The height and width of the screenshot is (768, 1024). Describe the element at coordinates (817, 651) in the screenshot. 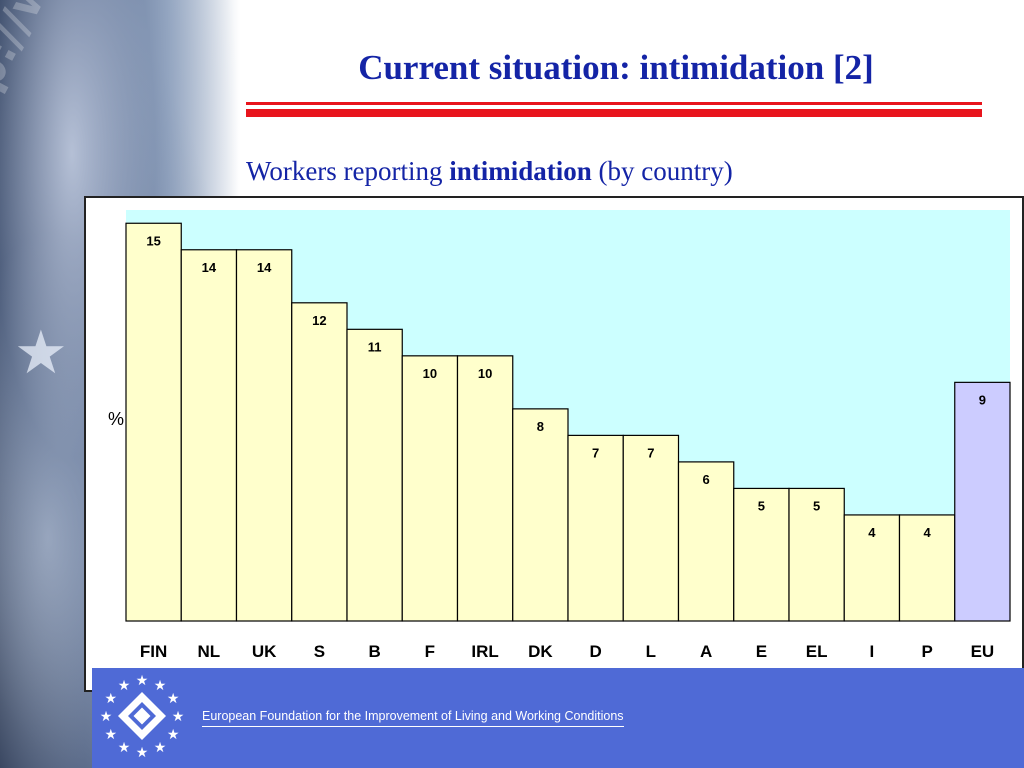

I see `x-tick-label-el: EL` at that location.